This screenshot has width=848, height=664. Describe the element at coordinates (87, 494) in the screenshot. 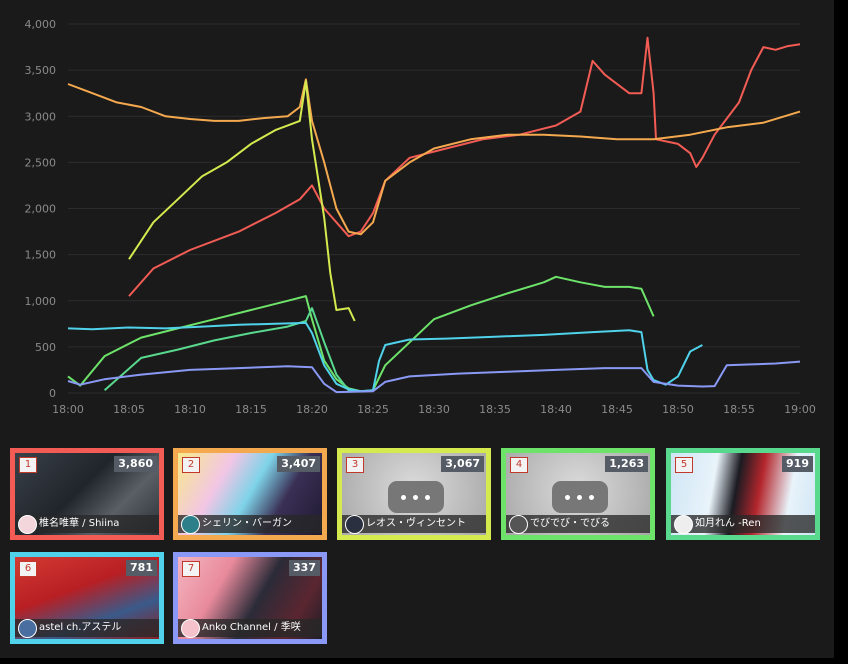

I see `stream-card-1: 1 3,860 椎名唯華 / Shiina` at that location.